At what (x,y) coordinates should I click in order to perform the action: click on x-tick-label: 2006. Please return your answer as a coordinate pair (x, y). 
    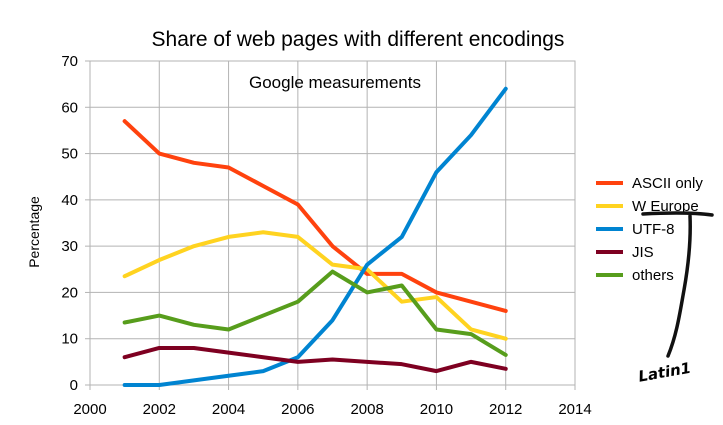
    Looking at the image, I should click on (297, 409).